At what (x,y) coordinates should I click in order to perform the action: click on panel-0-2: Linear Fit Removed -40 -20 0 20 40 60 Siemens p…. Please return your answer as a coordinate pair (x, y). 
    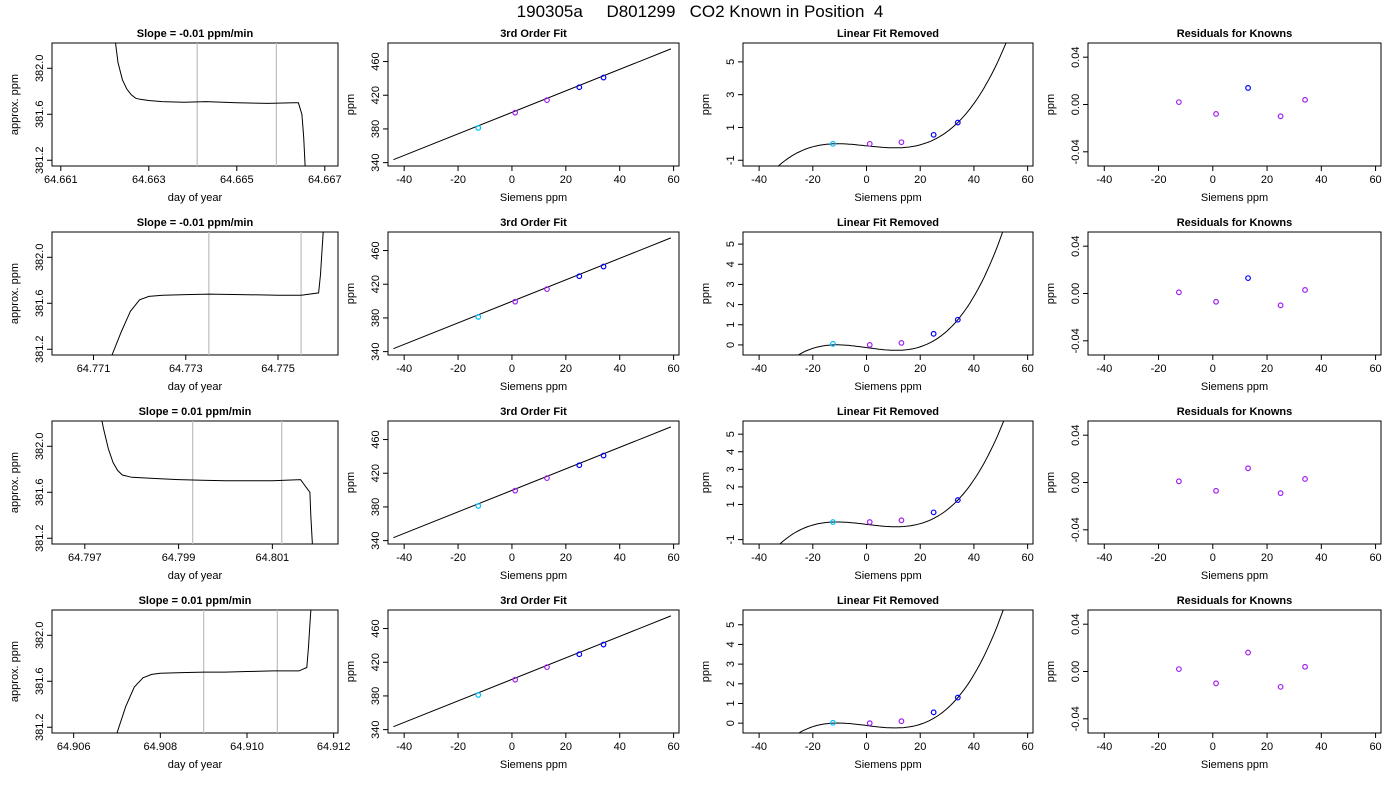
    Looking at the image, I should click on (867, 116).